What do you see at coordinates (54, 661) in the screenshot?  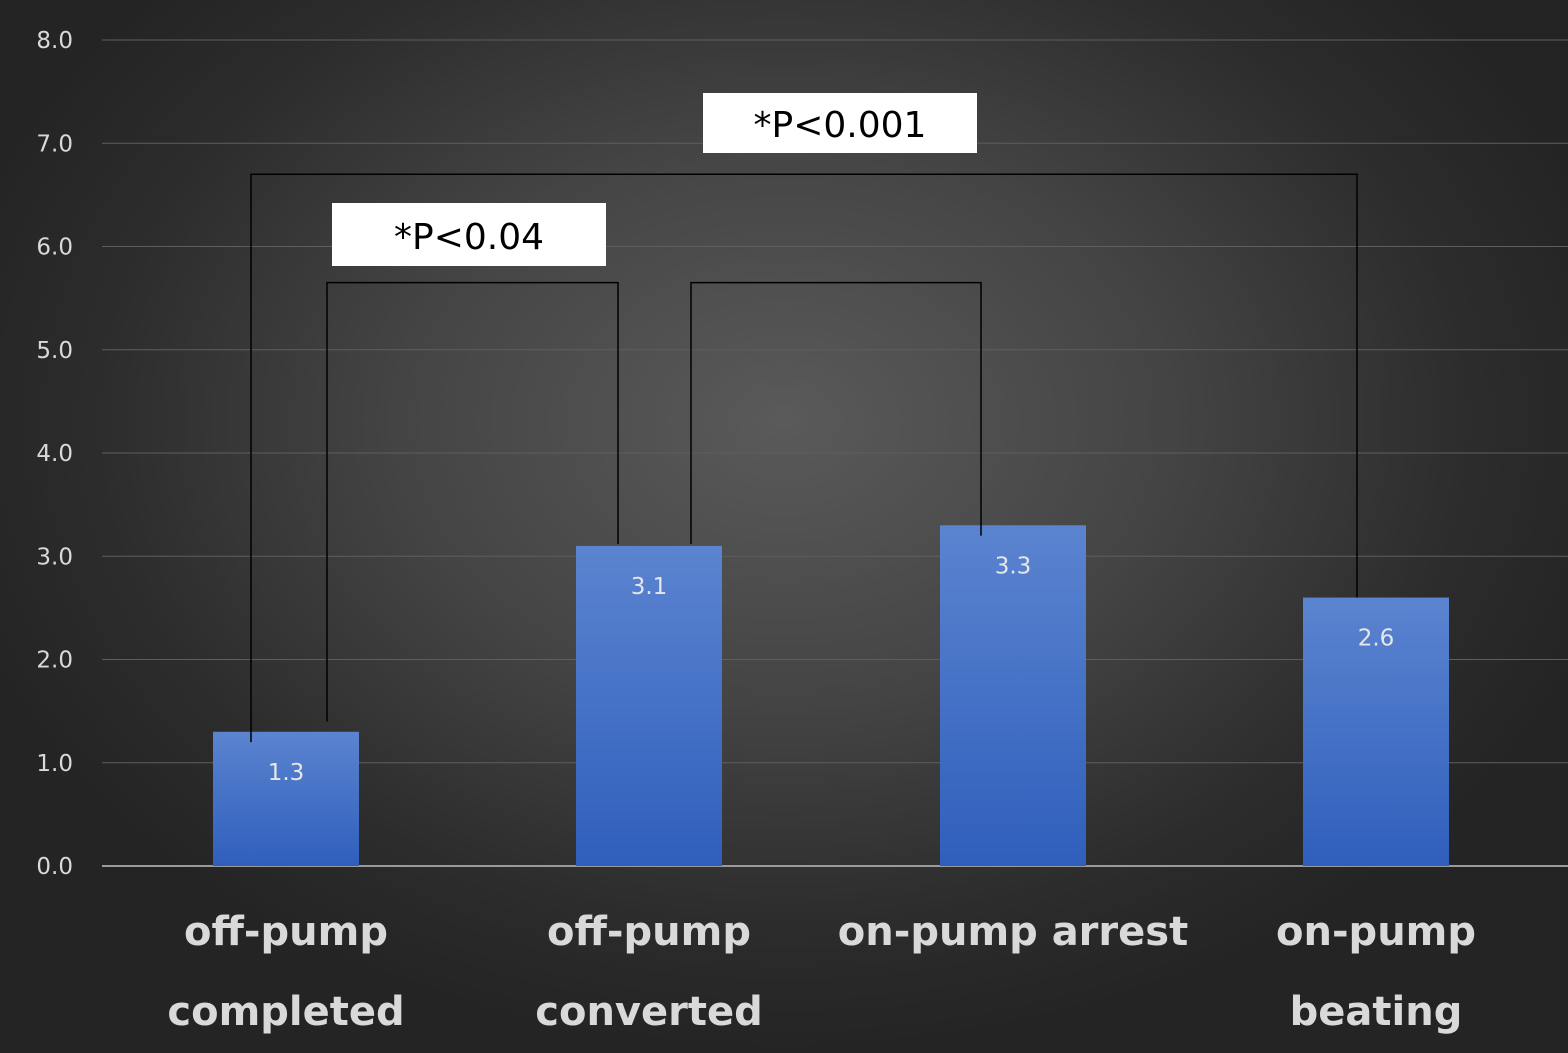 I see `y-tick-label: 2.0` at bounding box center [54, 661].